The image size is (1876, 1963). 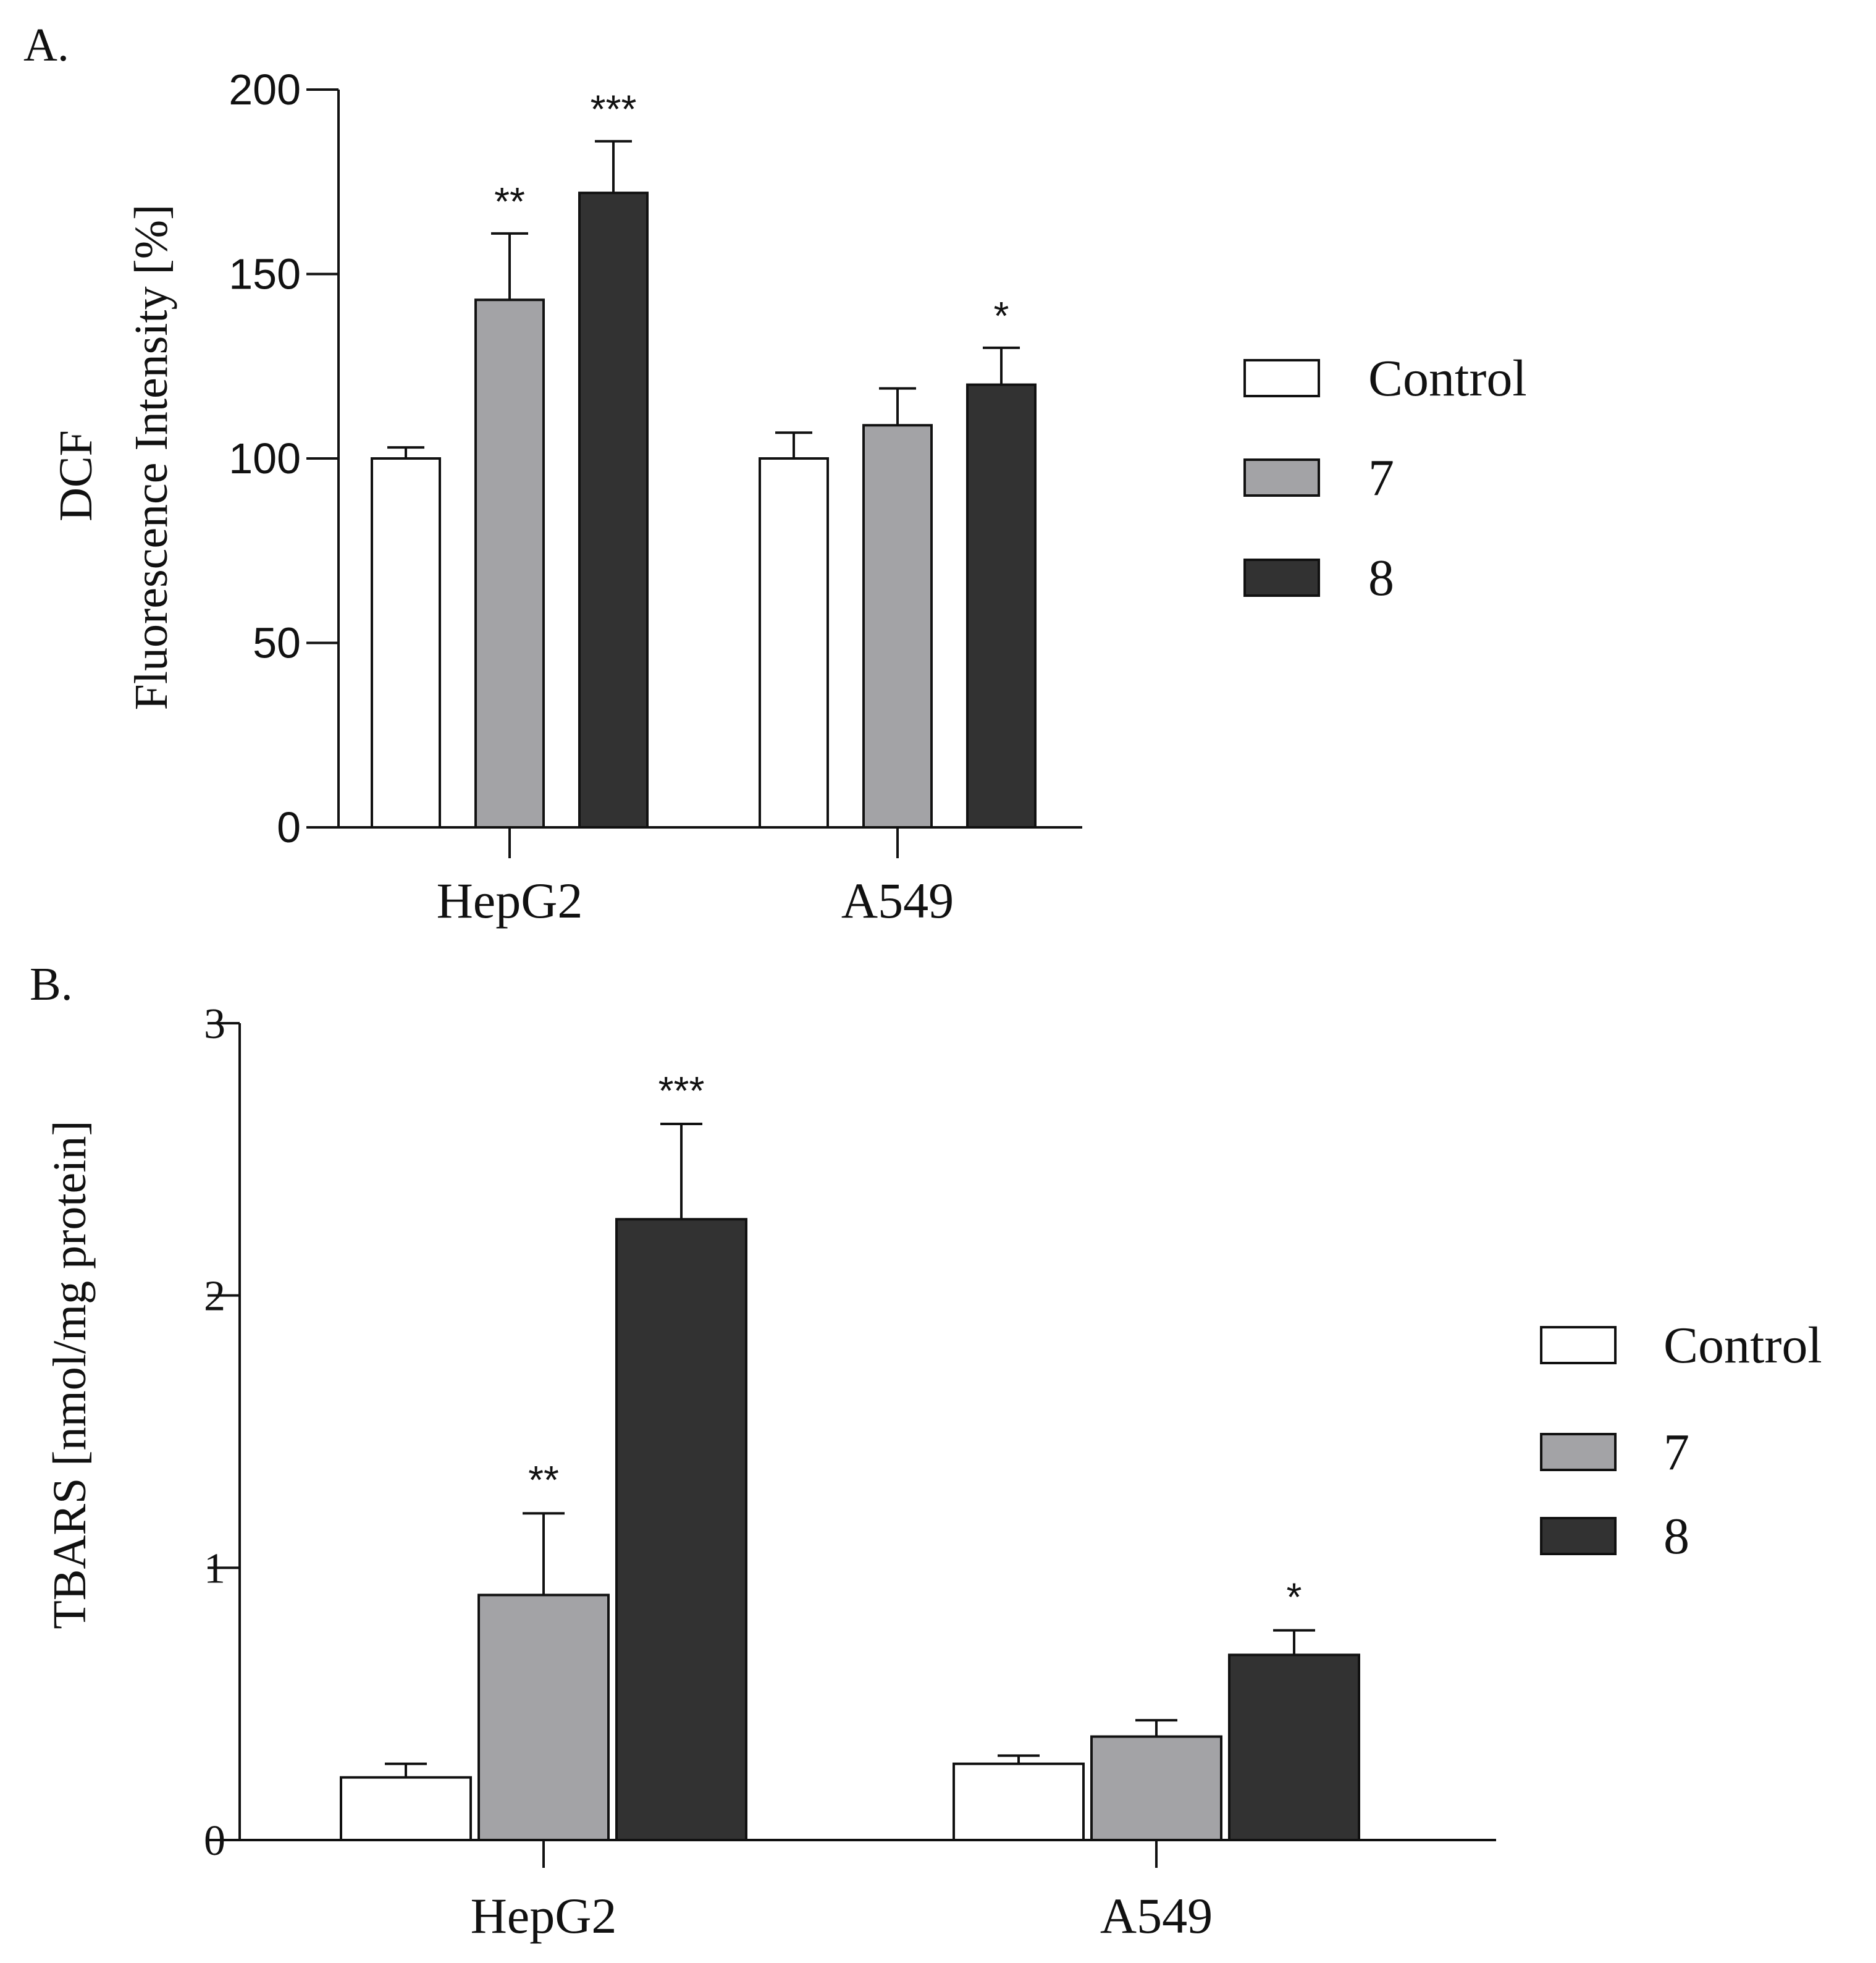 I want to click on panel-a-legend-label: 8, so click(x=1381, y=578).